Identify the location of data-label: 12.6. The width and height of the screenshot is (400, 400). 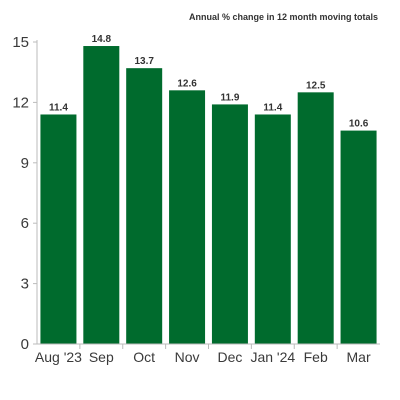
(187, 83).